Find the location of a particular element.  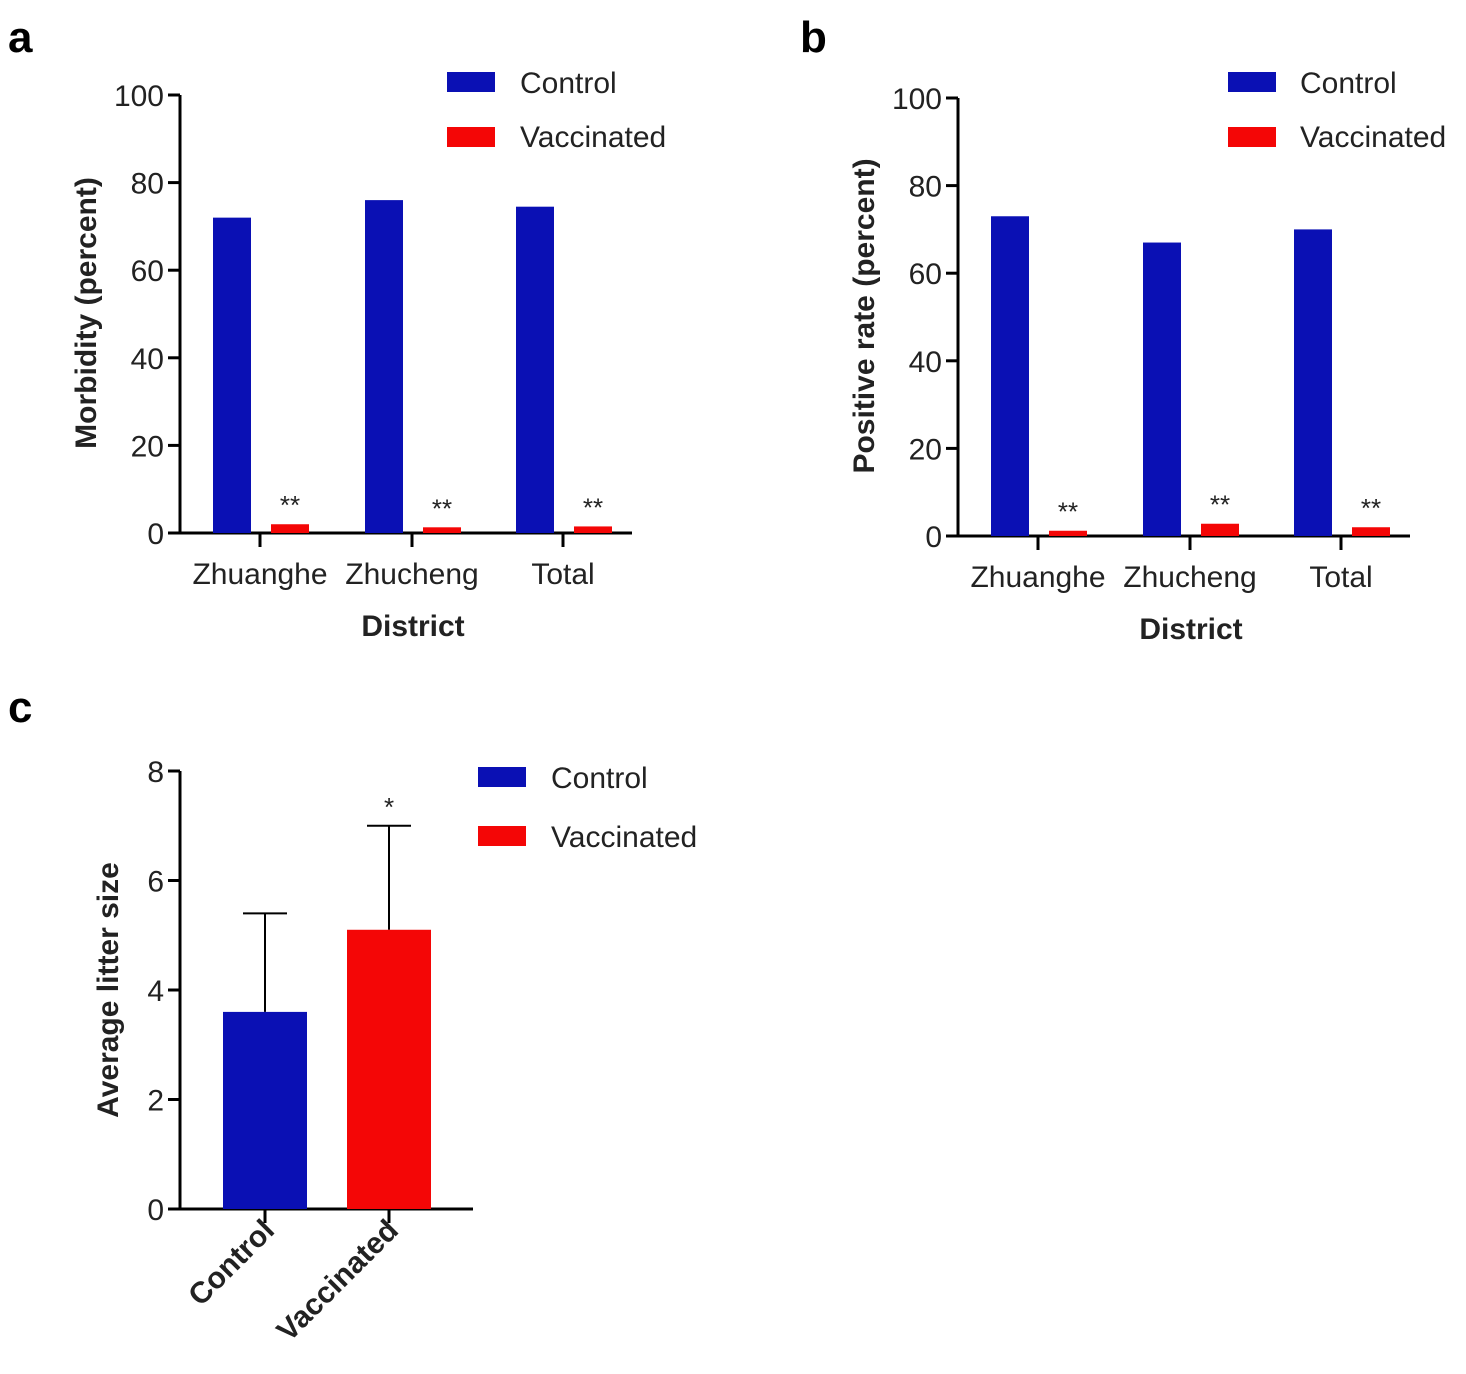

y-tick-label: 4 is located at coordinates (155, 991).